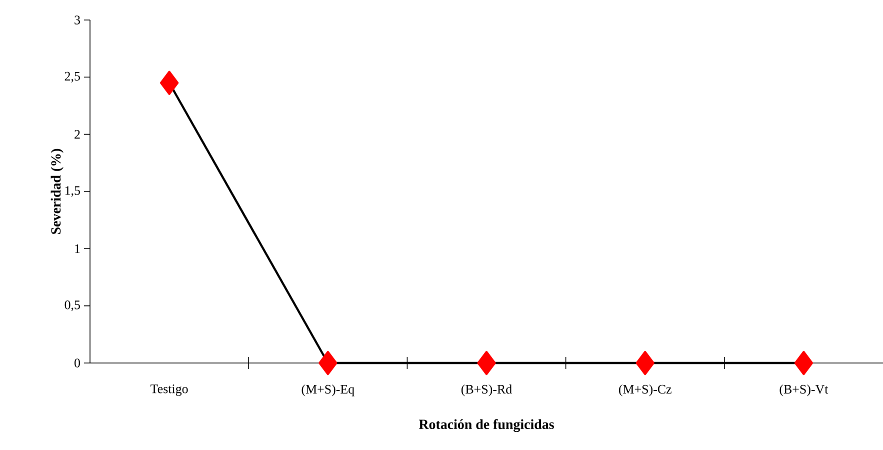 Image resolution: width=883 pixels, height=450 pixels. I want to click on y-tick-label: 0, so click(77, 363).